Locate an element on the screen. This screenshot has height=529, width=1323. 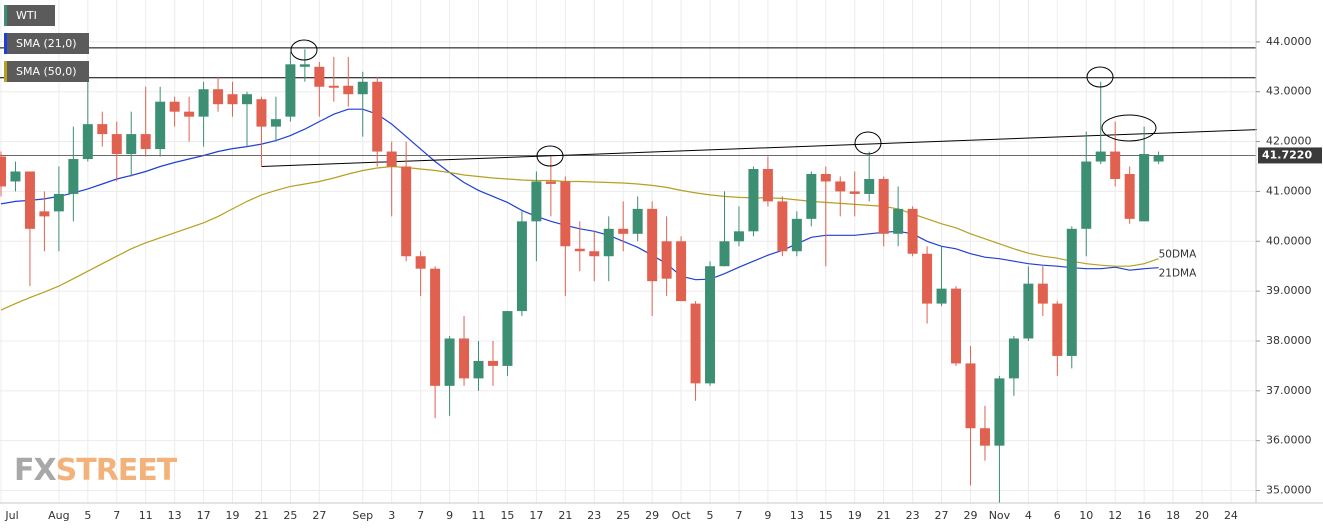
x-tick-label: 25 is located at coordinates (290, 515).